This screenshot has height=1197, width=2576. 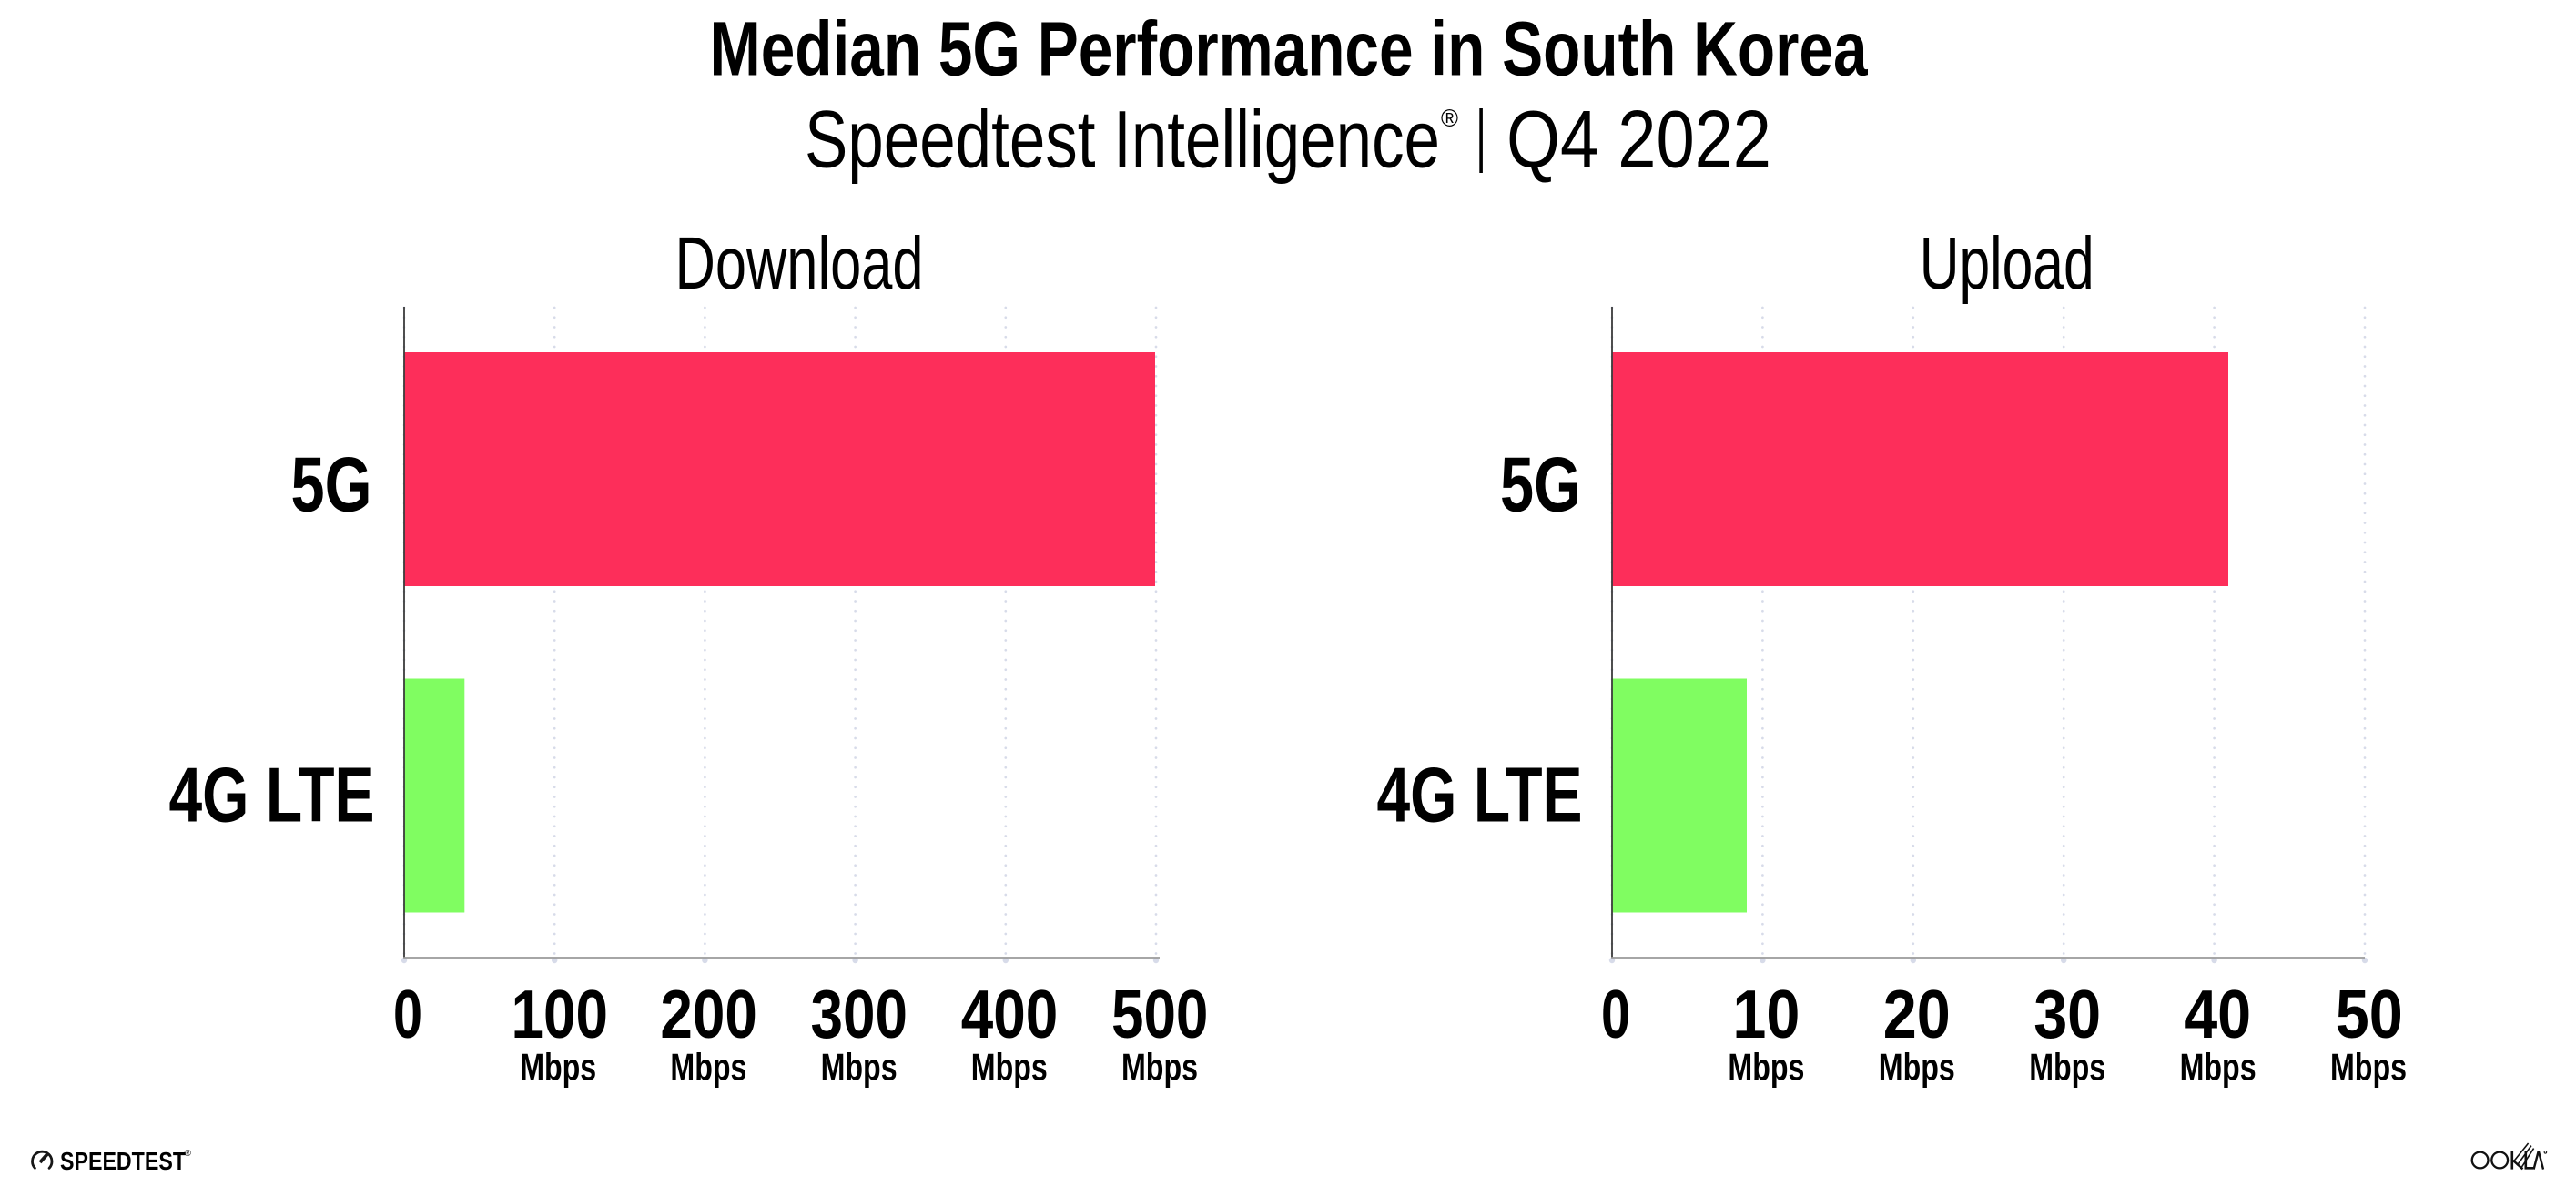 I want to click on svg-text:Median 5G Performance in South: Median 5G Performance in South Korea, so click(x=1289, y=48).